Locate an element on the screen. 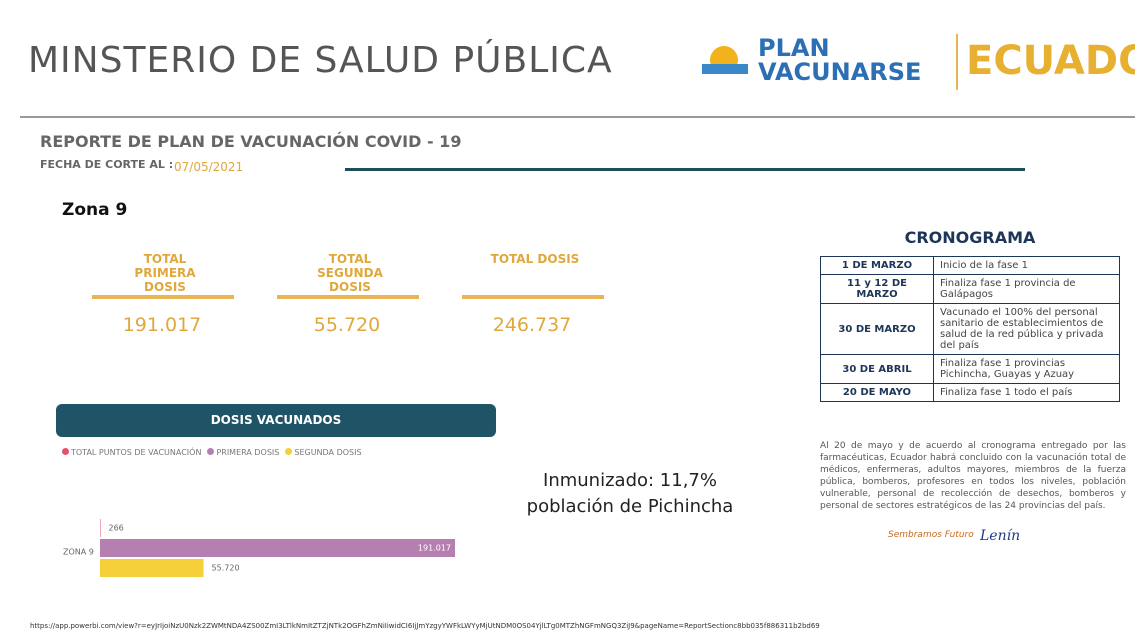 This screenshot has height=637, width=1135. kpi-label: TOTAL SEGUNDA DOSIS is located at coordinates (350, 273).